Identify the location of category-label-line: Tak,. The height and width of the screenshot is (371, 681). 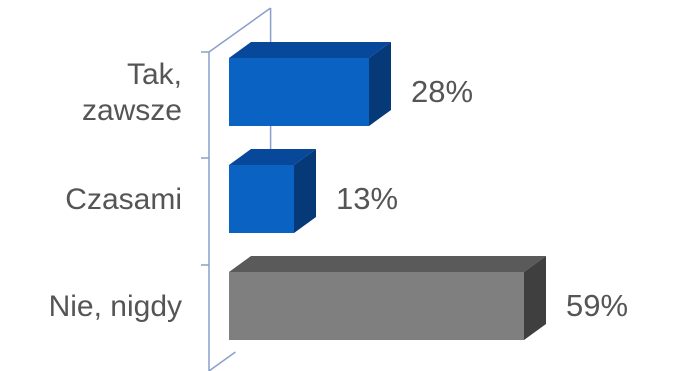
(154, 74).